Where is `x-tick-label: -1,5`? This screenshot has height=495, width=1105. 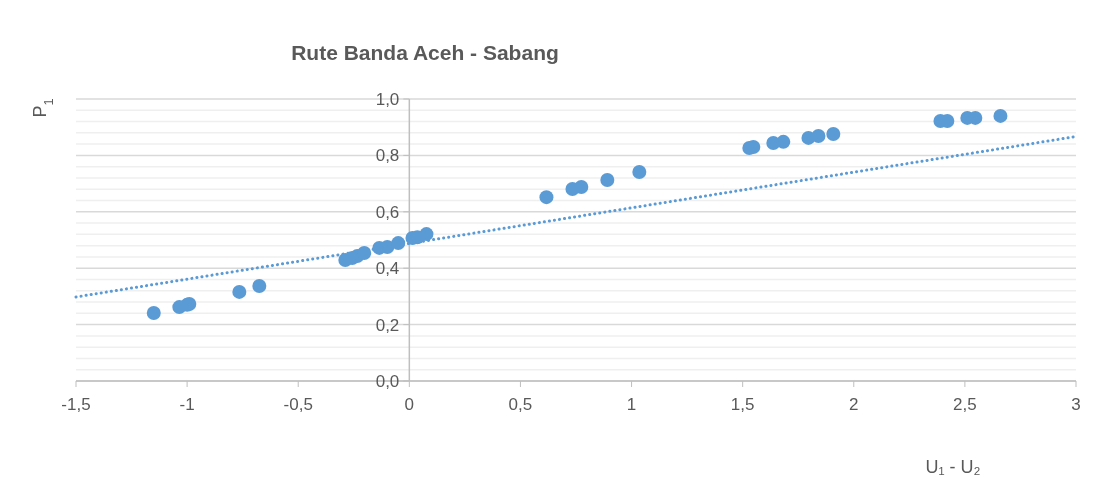 x-tick-label: -1,5 is located at coordinates (76, 404).